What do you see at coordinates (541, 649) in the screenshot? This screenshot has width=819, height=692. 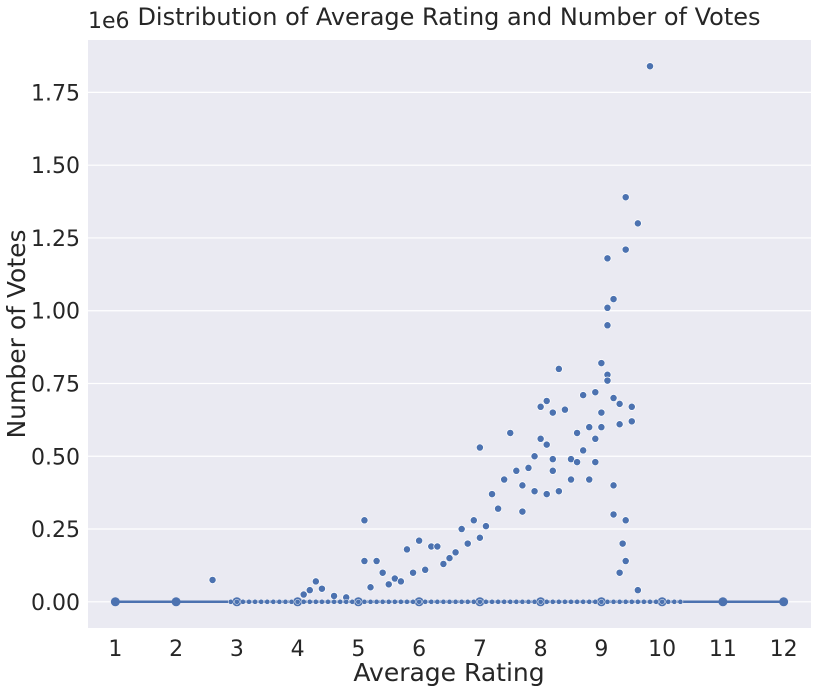 I see `x-tick-label: 8` at bounding box center [541, 649].